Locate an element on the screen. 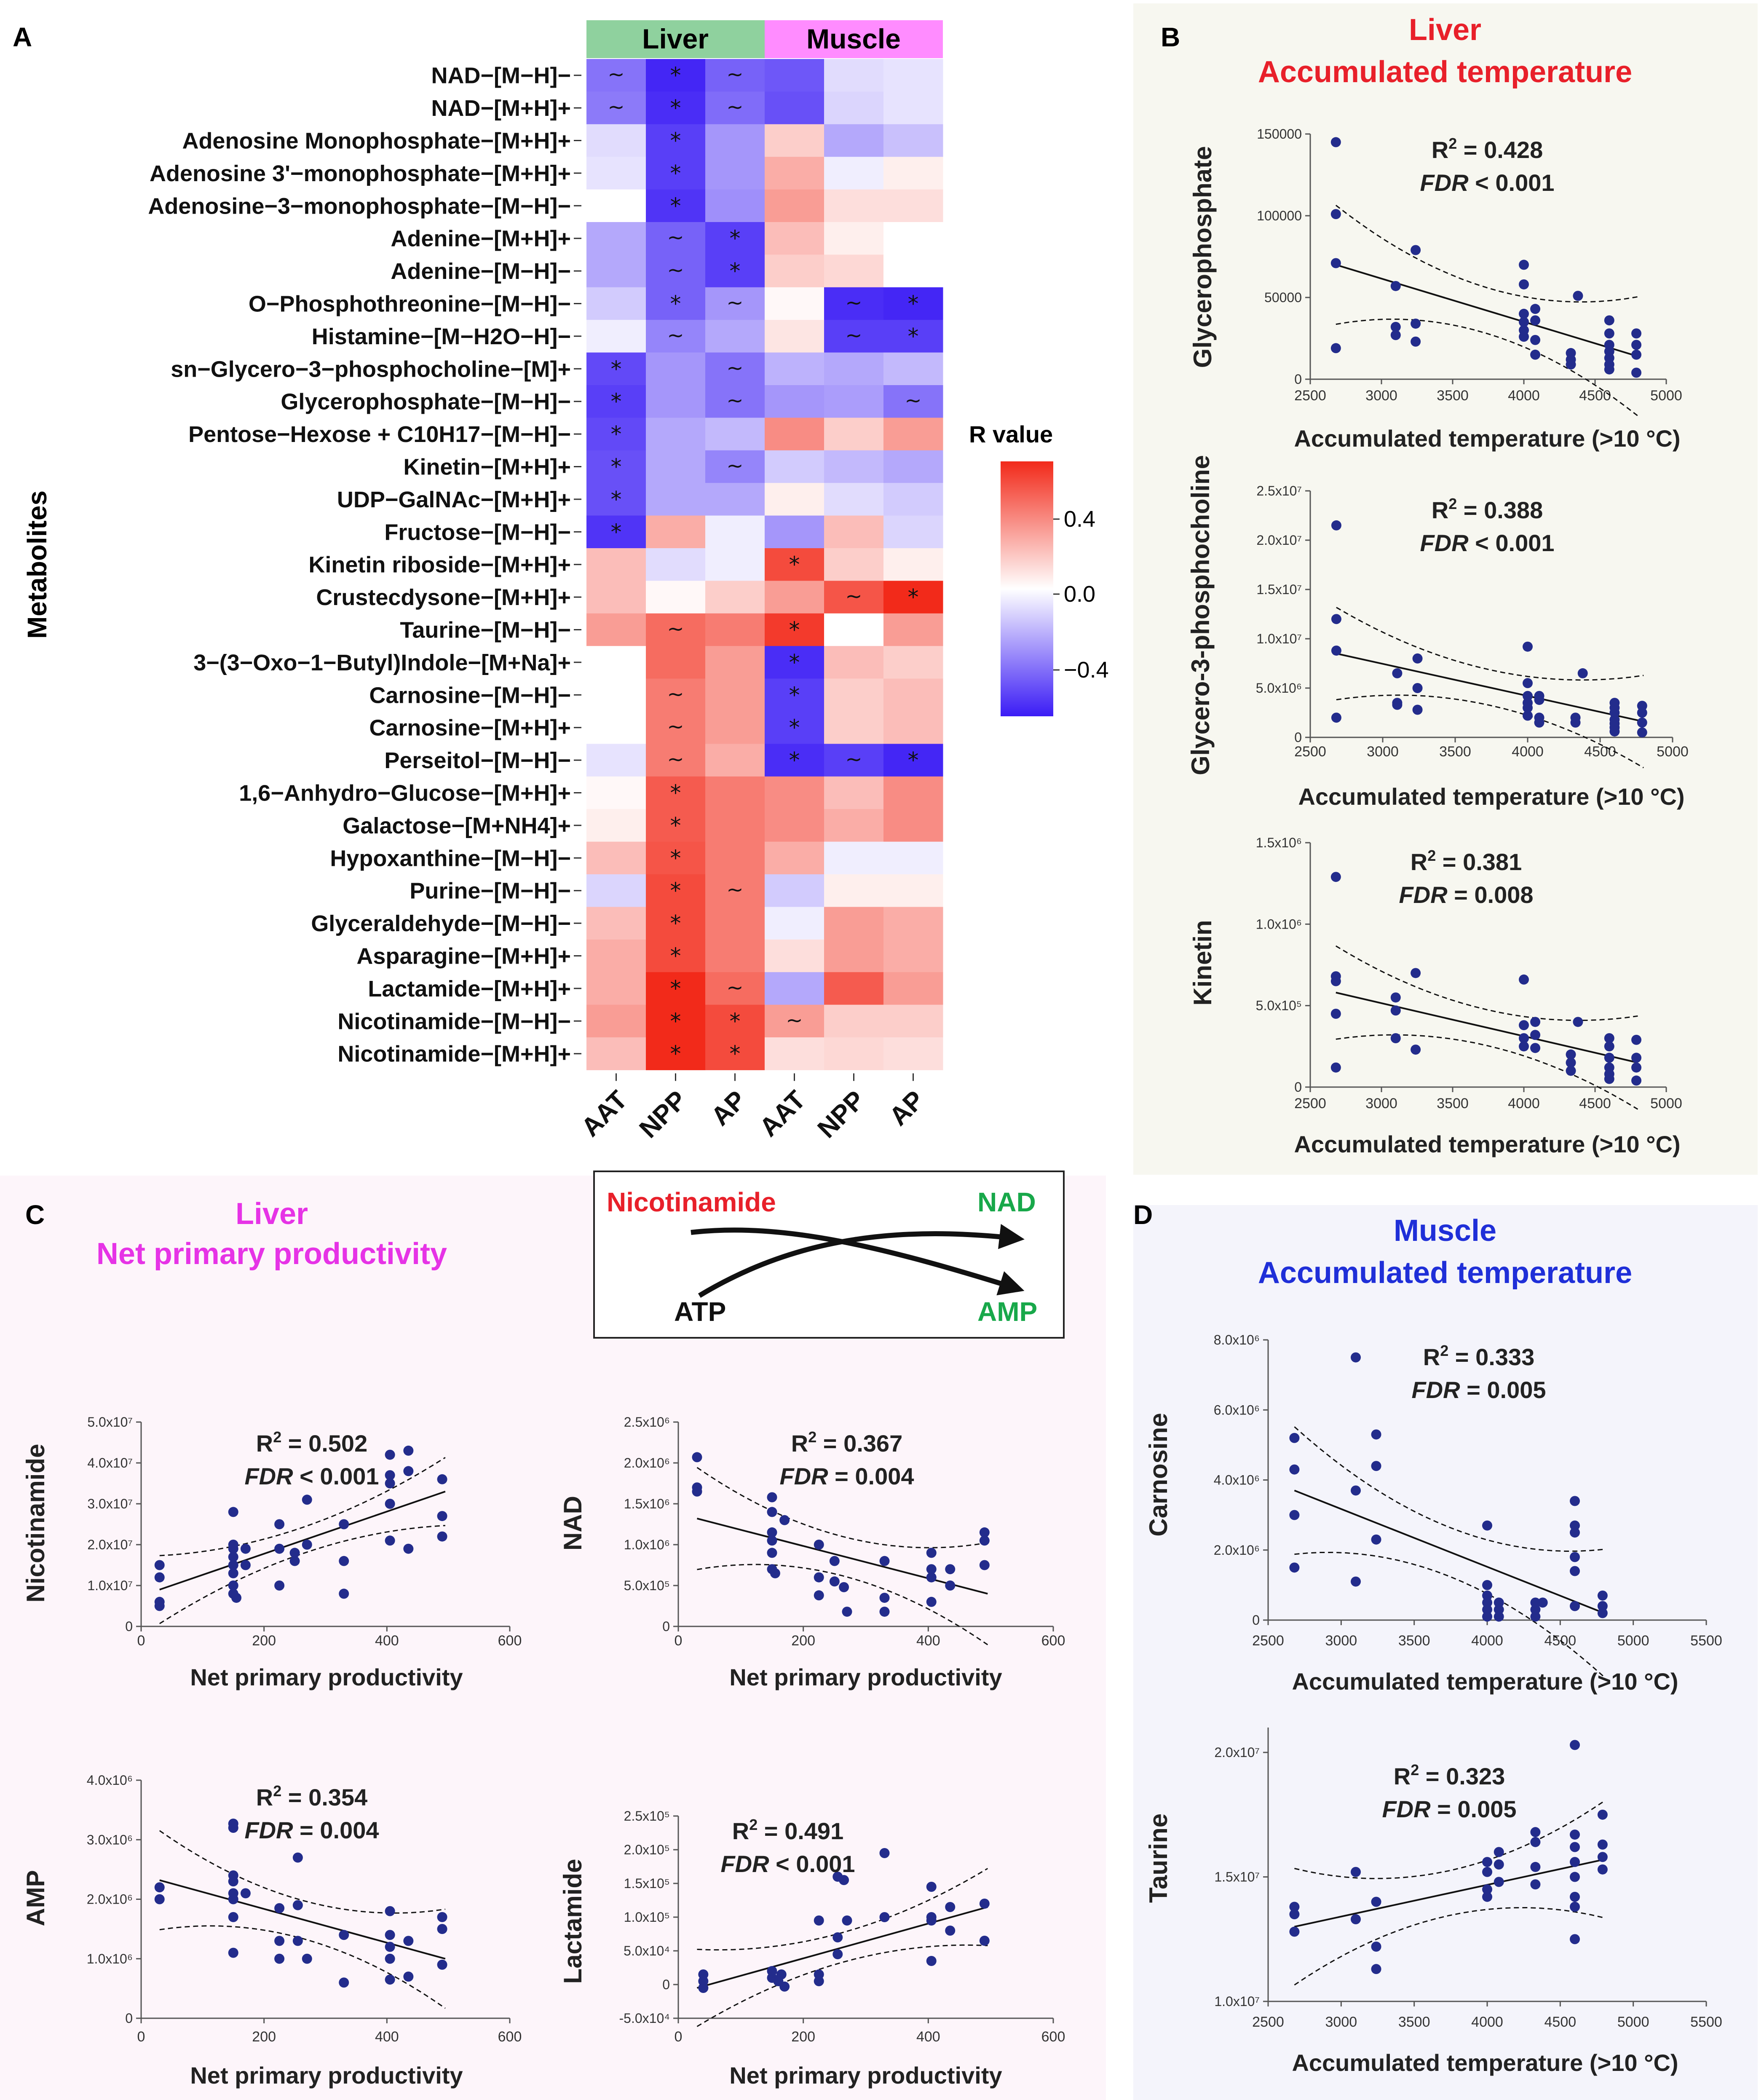 The image size is (1764, 2100). heatmap-row-label: Carnosine−[M−H]− is located at coordinates (470, 695).